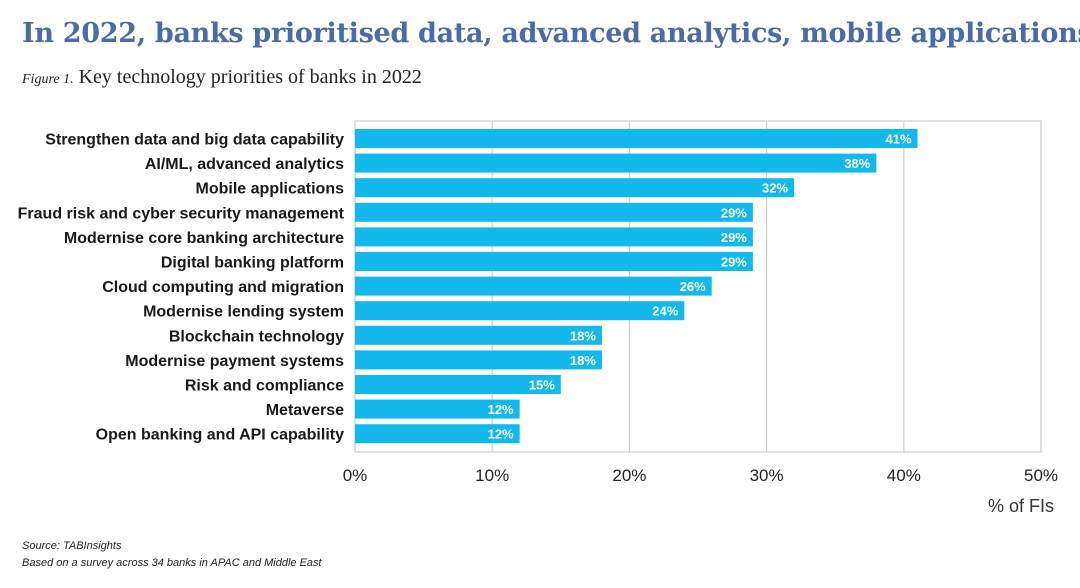 The height and width of the screenshot is (588, 1080). Describe the element at coordinates (72, 546) in the screenshot. I see `source-text: Source: TABInsights` at that location.